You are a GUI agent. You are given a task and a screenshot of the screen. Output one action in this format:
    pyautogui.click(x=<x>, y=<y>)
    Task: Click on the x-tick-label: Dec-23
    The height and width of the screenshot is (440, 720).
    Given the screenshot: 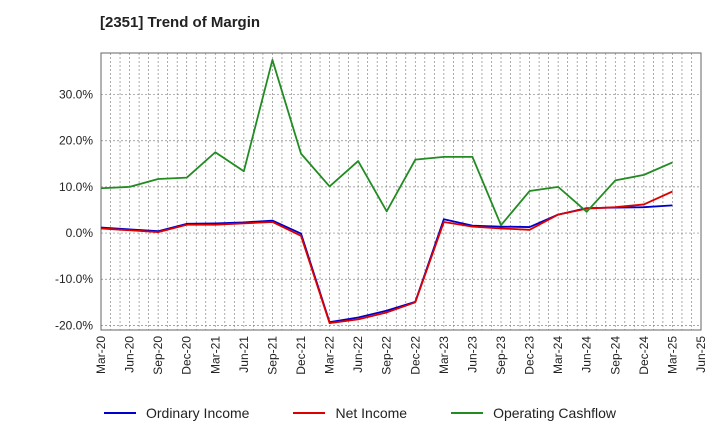 What is the action you would take?
    pyautogui.click(x=530, y=355)
    